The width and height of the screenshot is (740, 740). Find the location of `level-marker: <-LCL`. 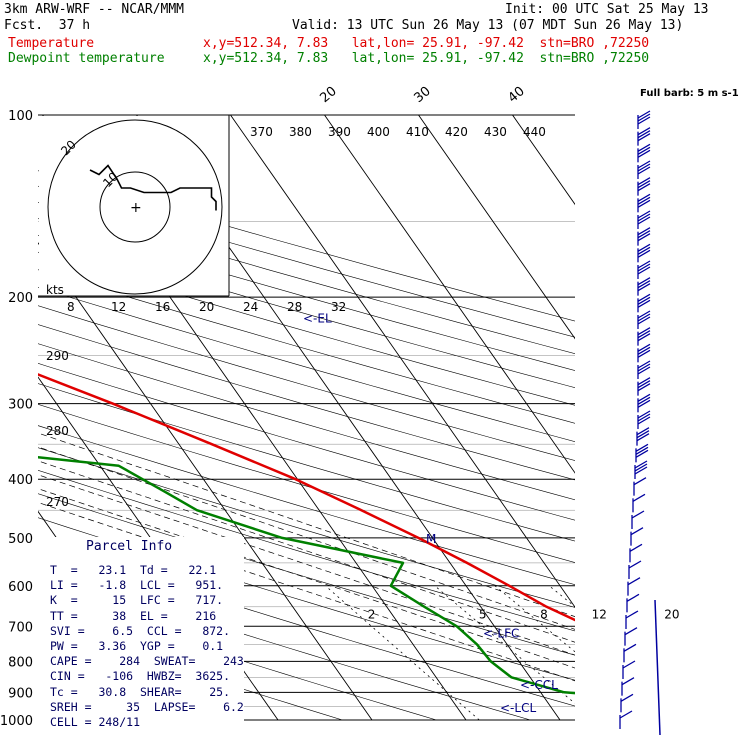

level-marker: <-LCL is located at coordinates (518, 708).